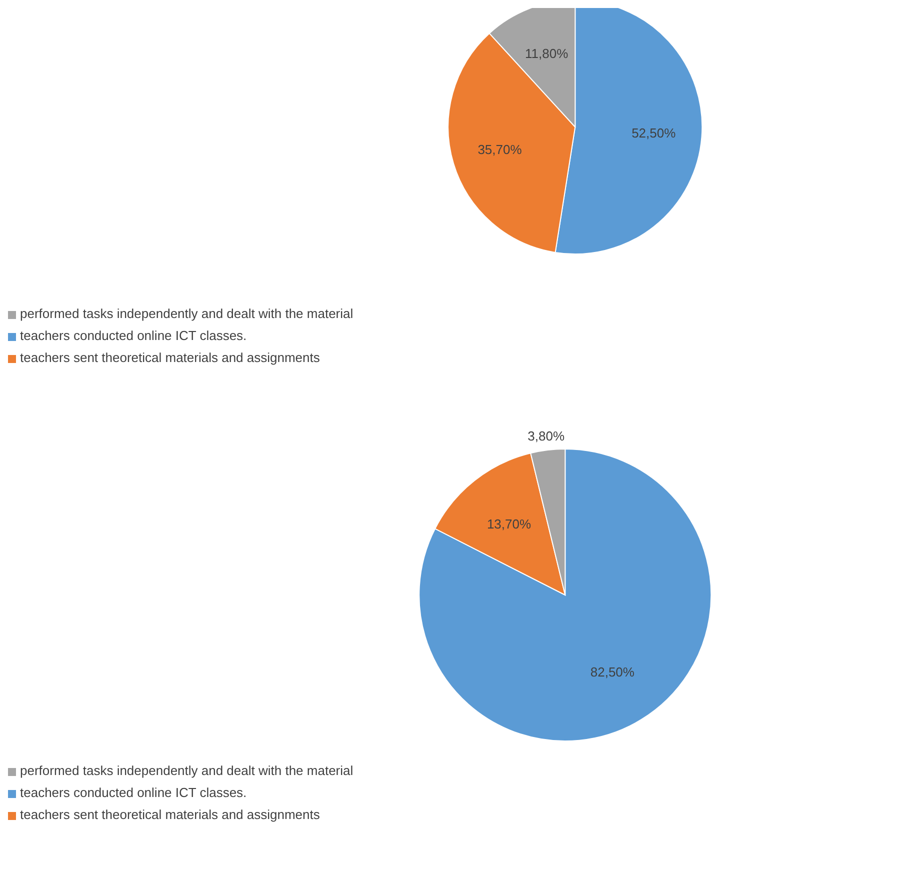  What do you see at coordinates (612, 672) in the screenshot?
I see `data-label: 82,50%` at bounding box center [612, 672].